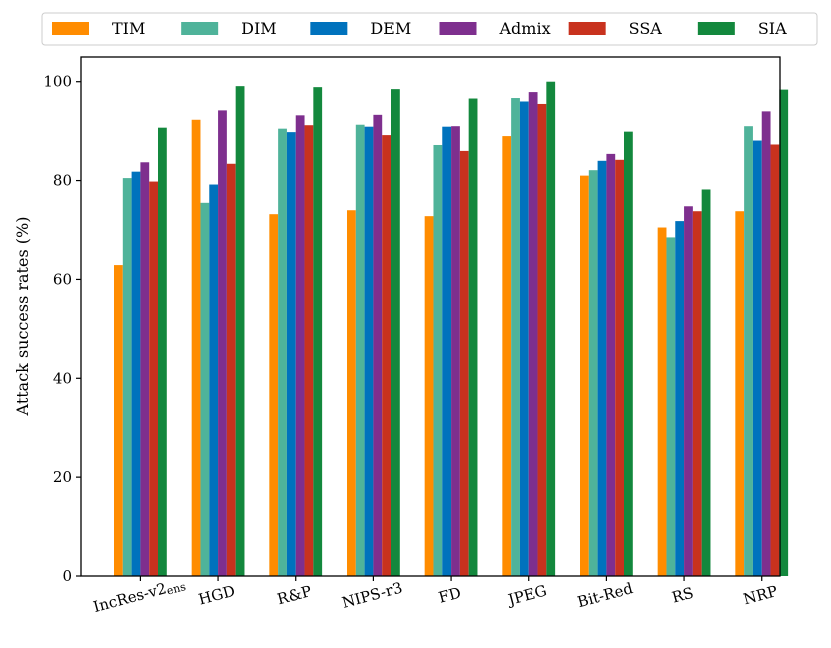 This screenshot has width=831, height=648. I want to click on legend-swatch-admix, so click(458, 28).